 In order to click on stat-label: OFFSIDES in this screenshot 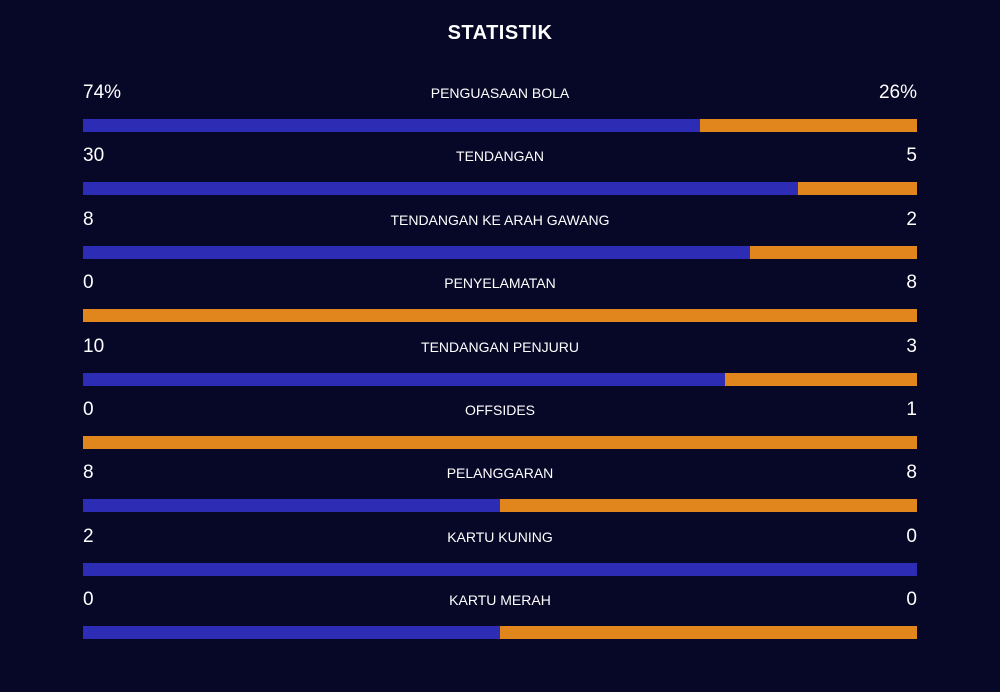, I will do `click(499, 409)`.